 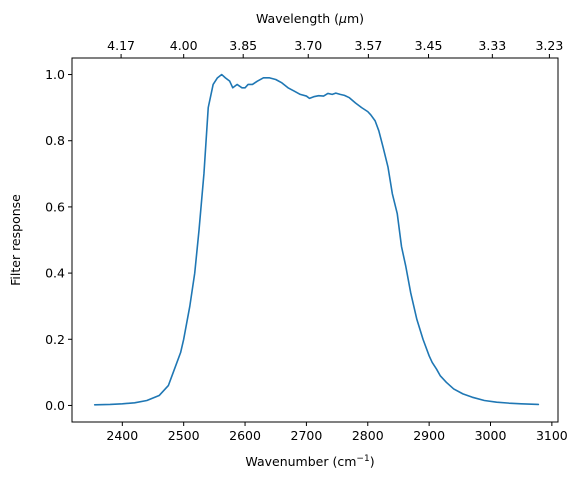 I want to click on top-axis-label: Wavelength (μm), so click(x=310, y=18).